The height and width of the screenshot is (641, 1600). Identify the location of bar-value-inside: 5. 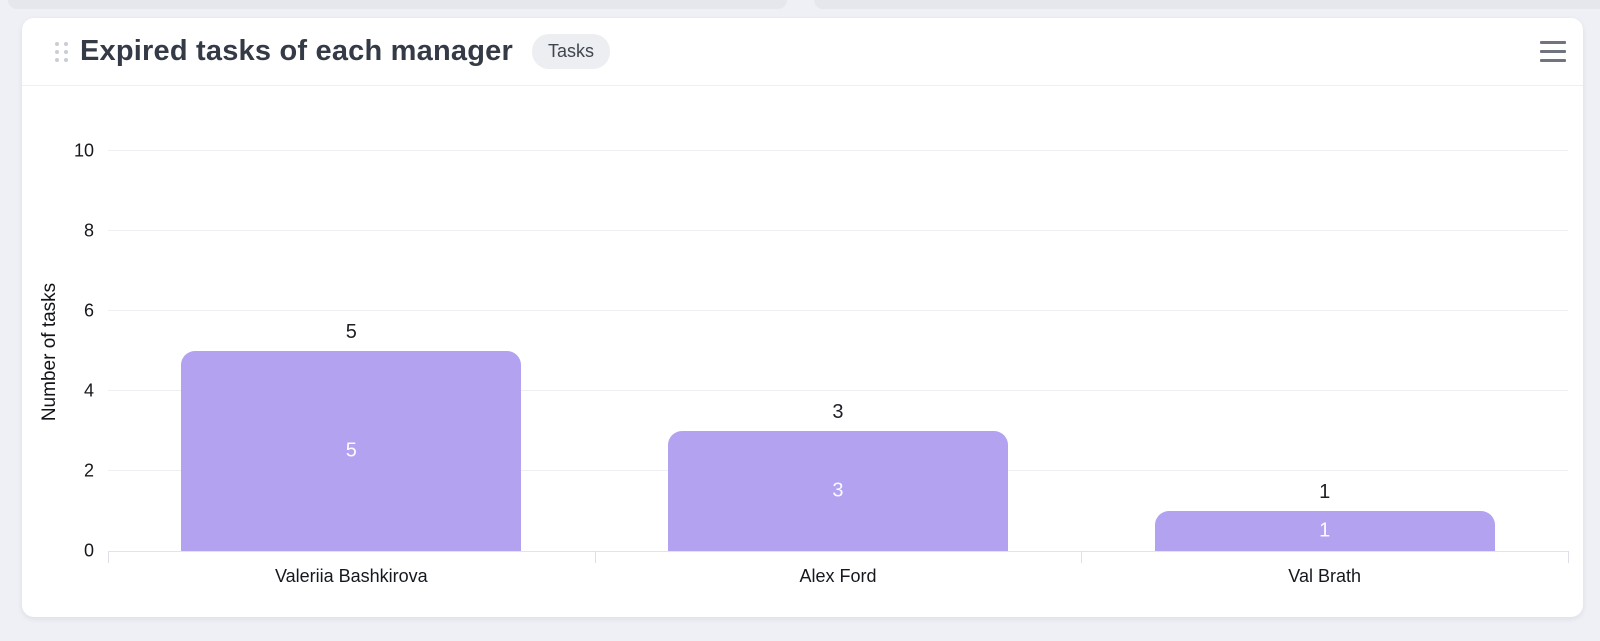
(351, 450).